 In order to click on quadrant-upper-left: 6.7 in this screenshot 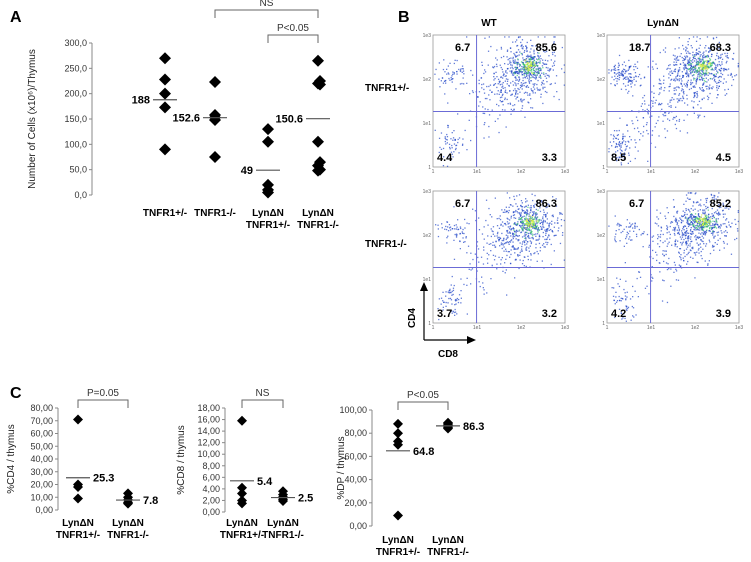, I will do `click(462, 48)`.